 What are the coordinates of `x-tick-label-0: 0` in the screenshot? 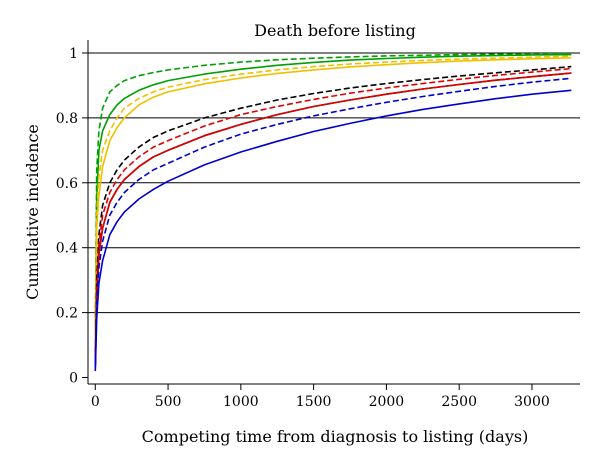 It's located at (95, 402).